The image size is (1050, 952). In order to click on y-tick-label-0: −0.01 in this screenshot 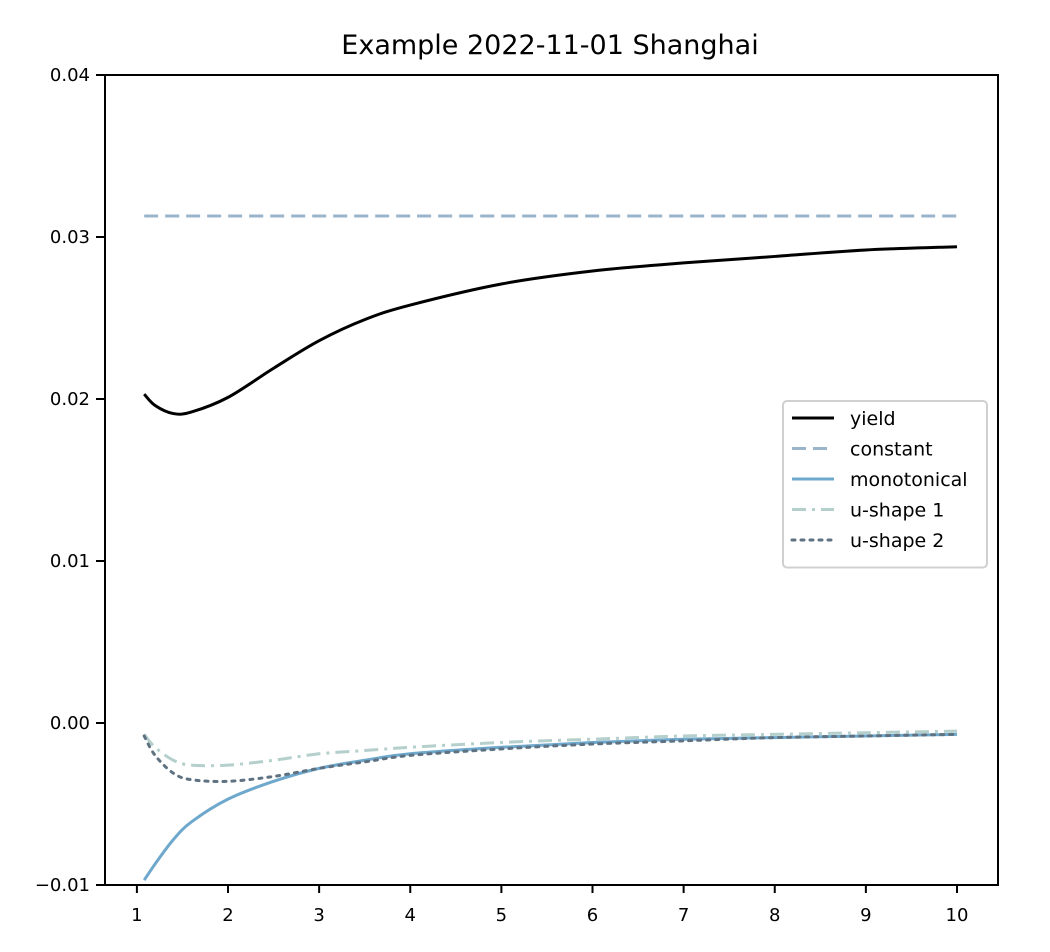, I will do `click(62, 885)`.